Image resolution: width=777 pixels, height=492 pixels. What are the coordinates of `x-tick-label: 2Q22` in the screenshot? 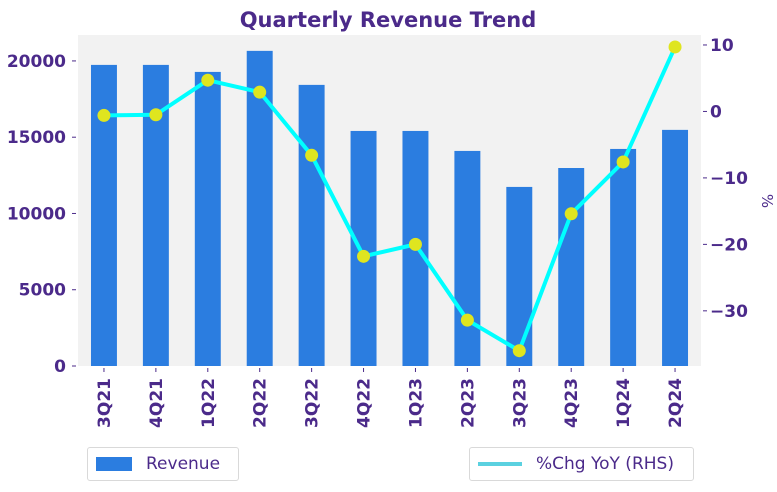 It's located at (261, 403).